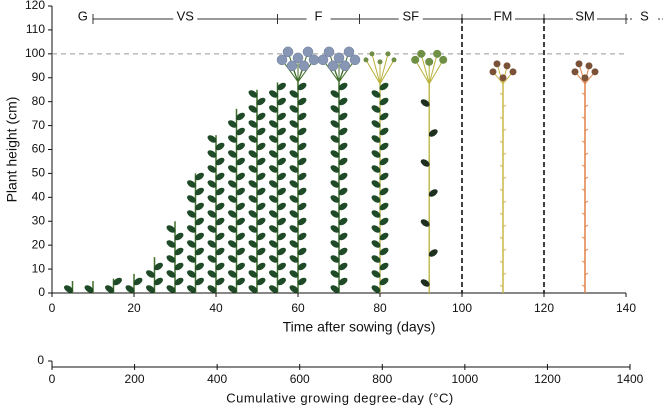 This screenshot has height=410, width=666. I want to click on gdd-axis-title: Cumulative growing degree-day (°C), so click(339, 397).